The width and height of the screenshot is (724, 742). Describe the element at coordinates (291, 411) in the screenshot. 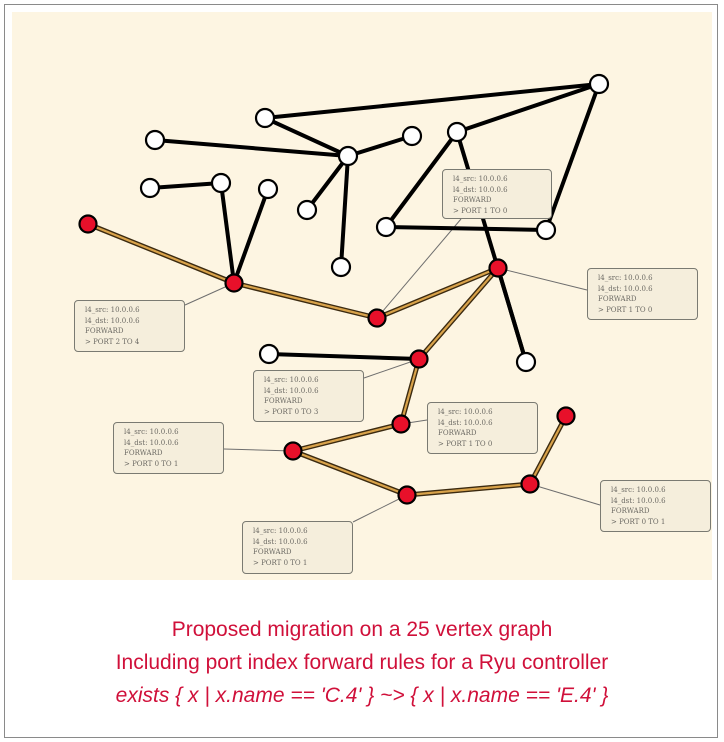

I see `rule-port: > PORT 0 TO 3` at that location.